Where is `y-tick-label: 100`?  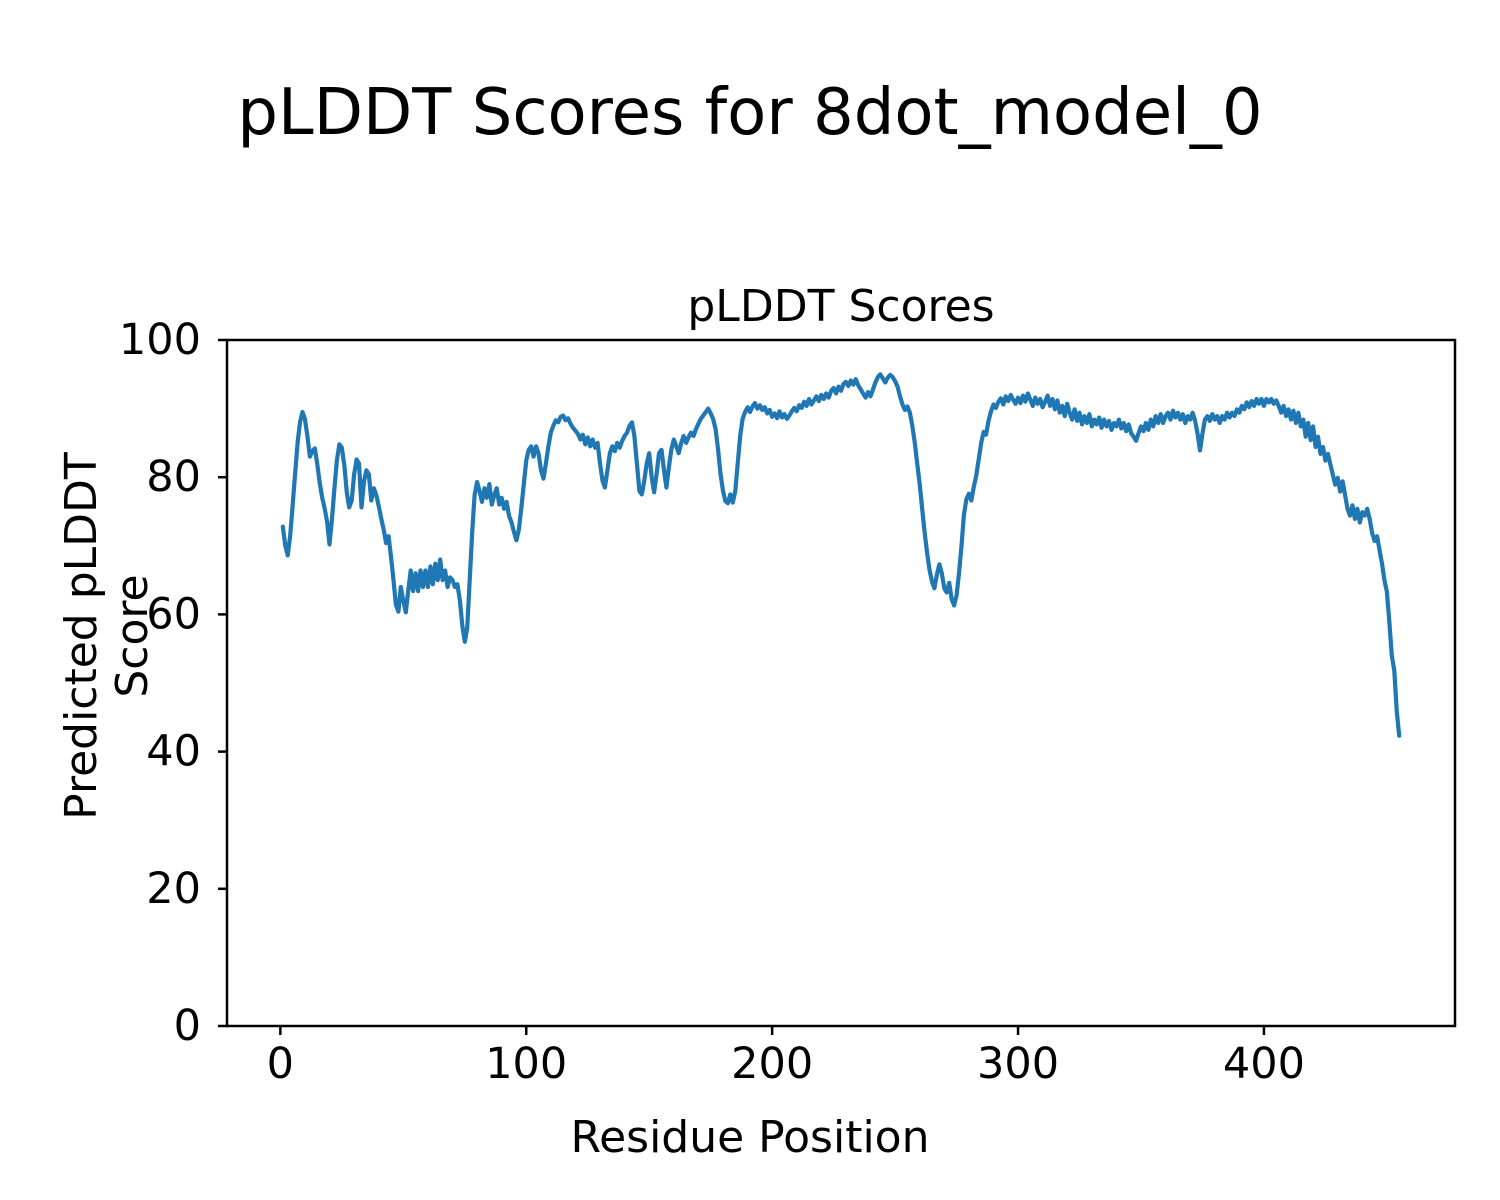
y-tick-label: 100 is located at coordinates (160, 340).